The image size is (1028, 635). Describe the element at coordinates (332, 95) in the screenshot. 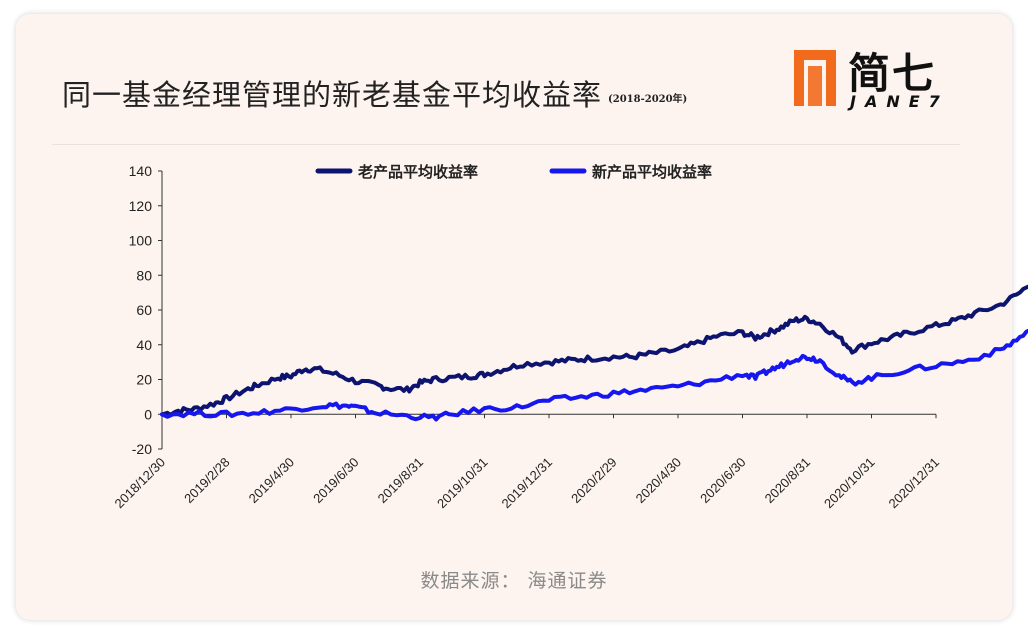

I see `chart-title-main: 同一基金经理管理的新老基金平均收益率` at that location.